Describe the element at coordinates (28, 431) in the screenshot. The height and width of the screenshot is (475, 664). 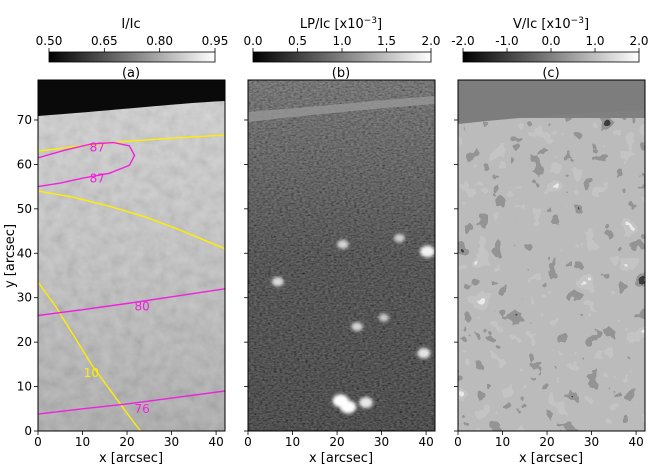
I see `y-tick-label: 0` at that location.